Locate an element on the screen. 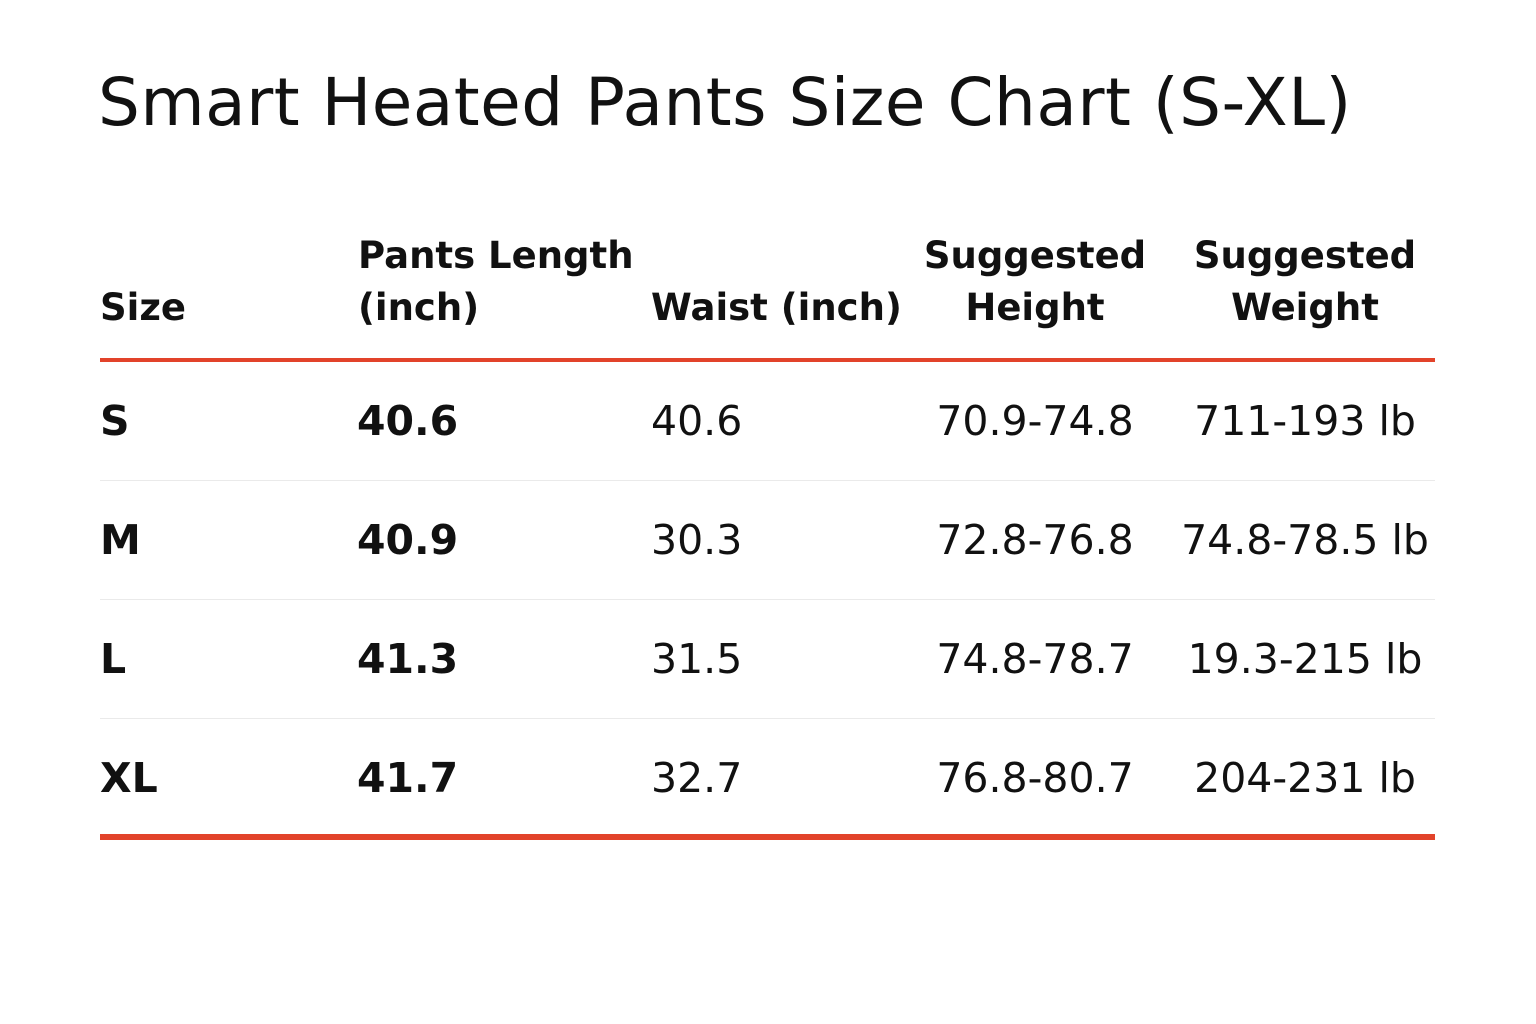  cell-height: 76.8-80.7 is located at coordinates (1035, 778).